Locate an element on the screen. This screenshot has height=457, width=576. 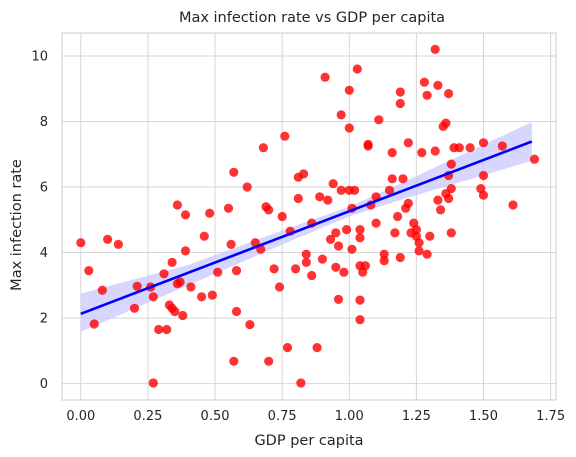
y-axis-label: Max infection rate is located at coordinates (17, 225).